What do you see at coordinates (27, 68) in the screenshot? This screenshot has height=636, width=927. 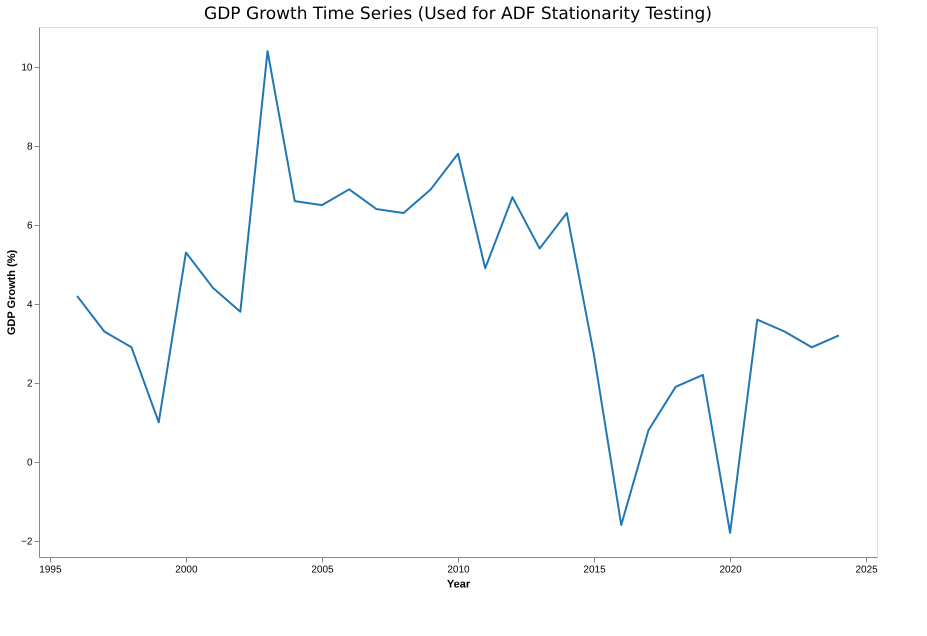 I see `y-tick-label: 10` at bounding box center [27, 68].